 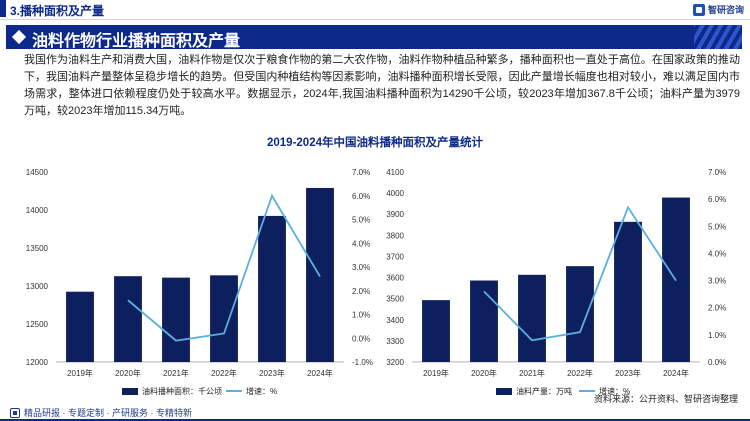 What do you see at coordinates (182, 391) in the screenshot?
I see `legend-bar-label: 油料播种面积：千公顷` at bounding box center [182, 391].